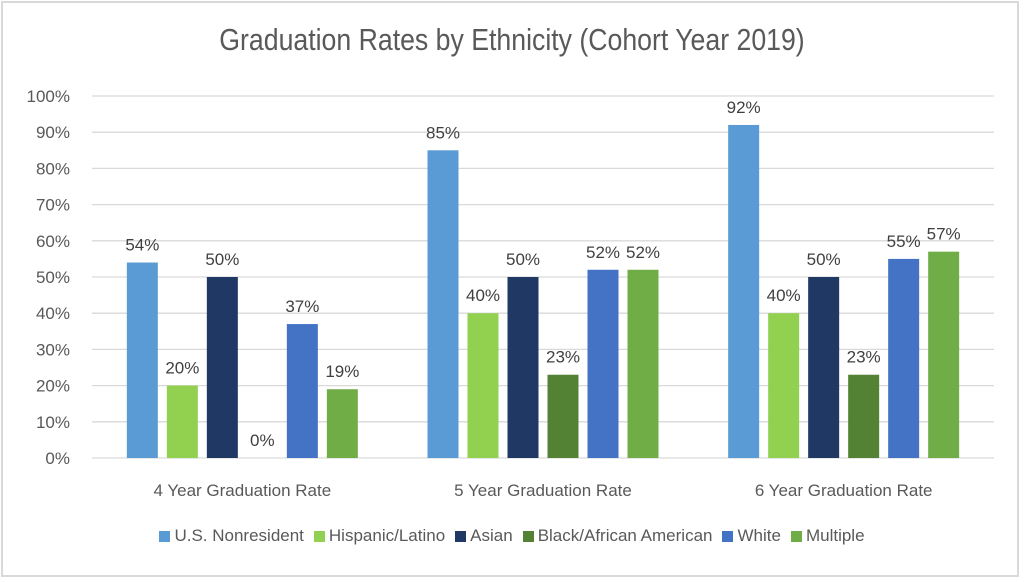  What do you see at coordinates (53, 349) in the screenshot?
I see `y-tick-label: 30%` at bounding box center [53, 349].